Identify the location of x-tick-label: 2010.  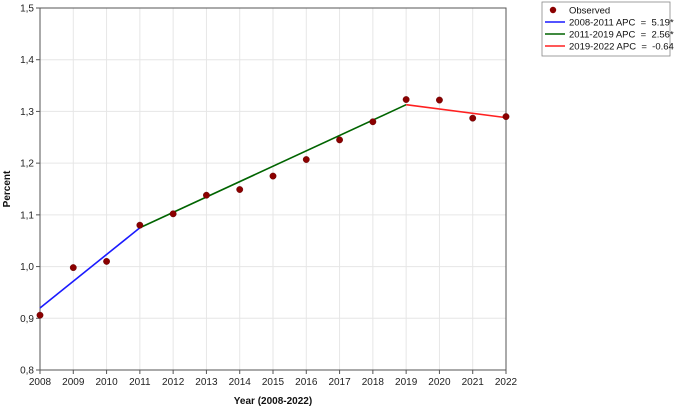
(106, 382).